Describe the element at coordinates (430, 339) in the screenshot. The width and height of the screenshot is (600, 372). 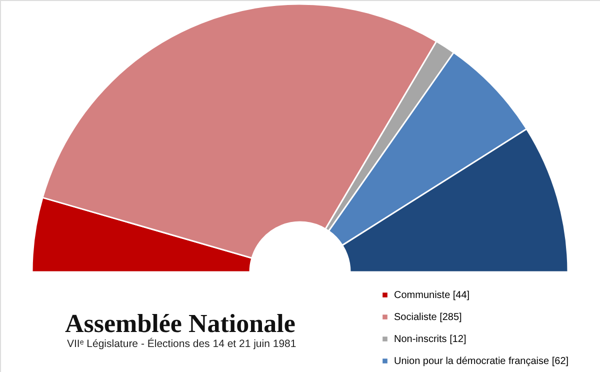
I see `legend-label: Non-inscrits [12]` at that location.